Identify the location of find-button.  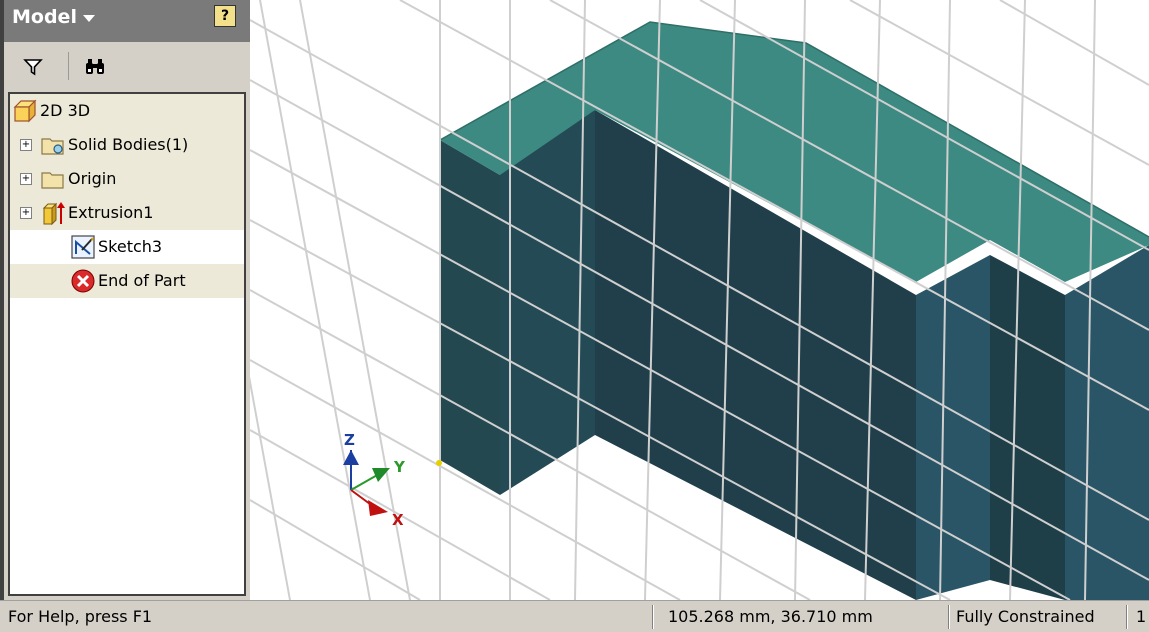
(95, 67).